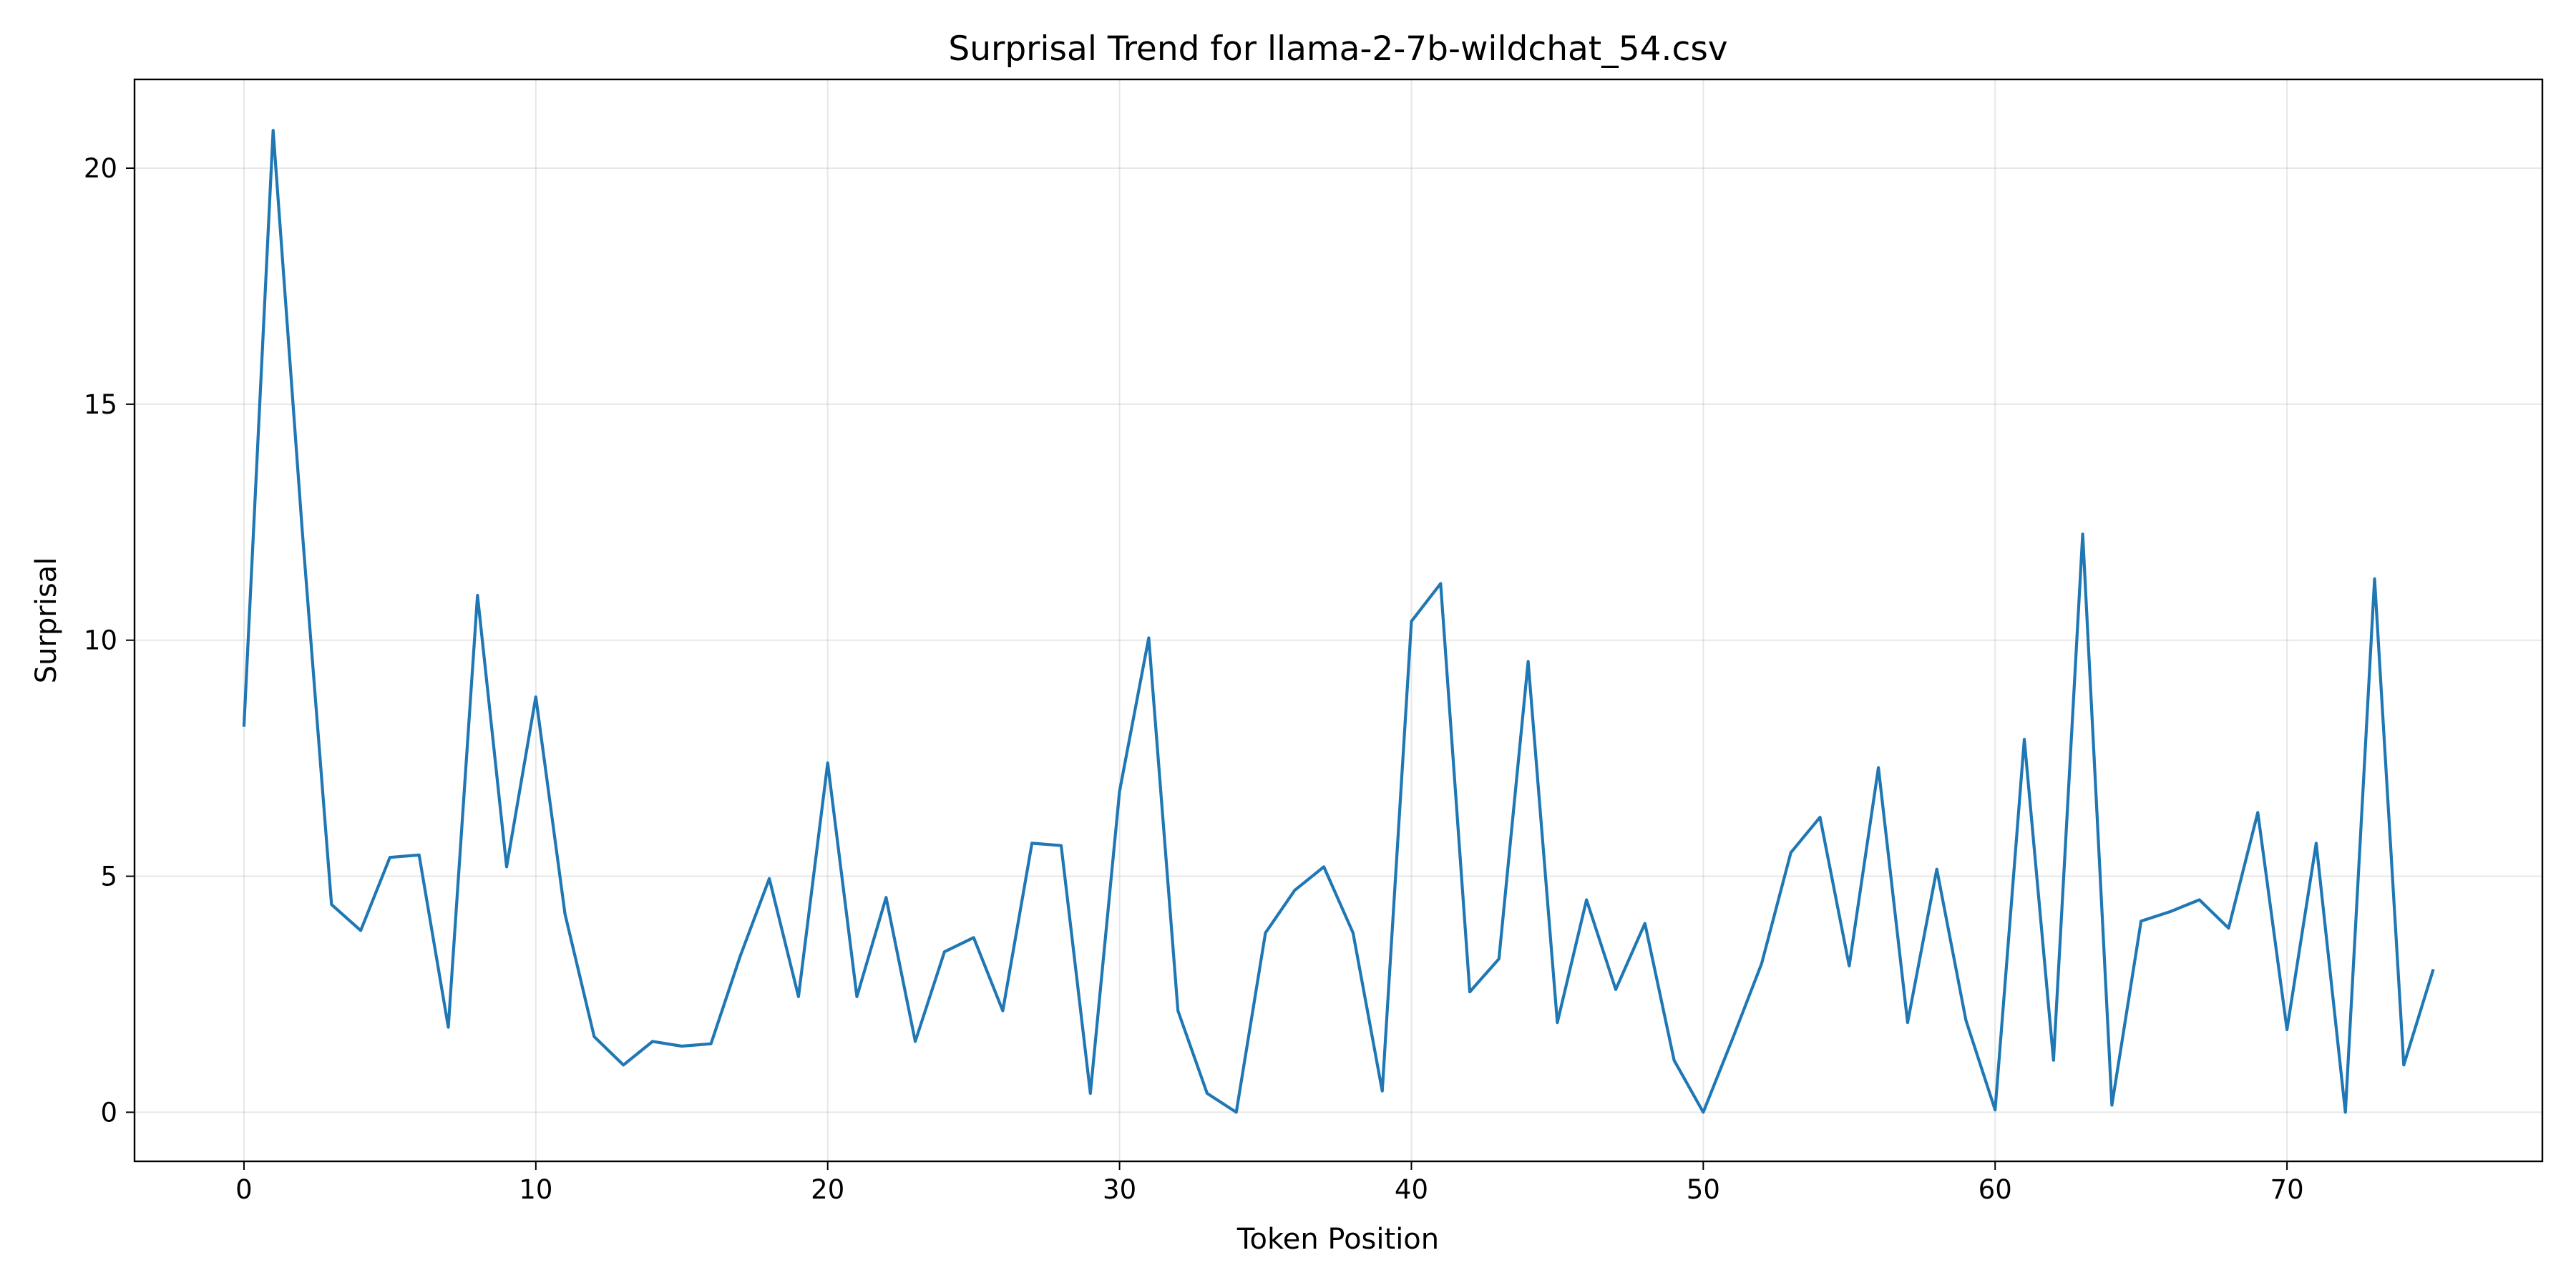 The image size is (2576, 1288). What do you see at coordinates (827, 1189) in the screenshot?
I see `x-tick-label: 20` at bounding box center [827, 1189].